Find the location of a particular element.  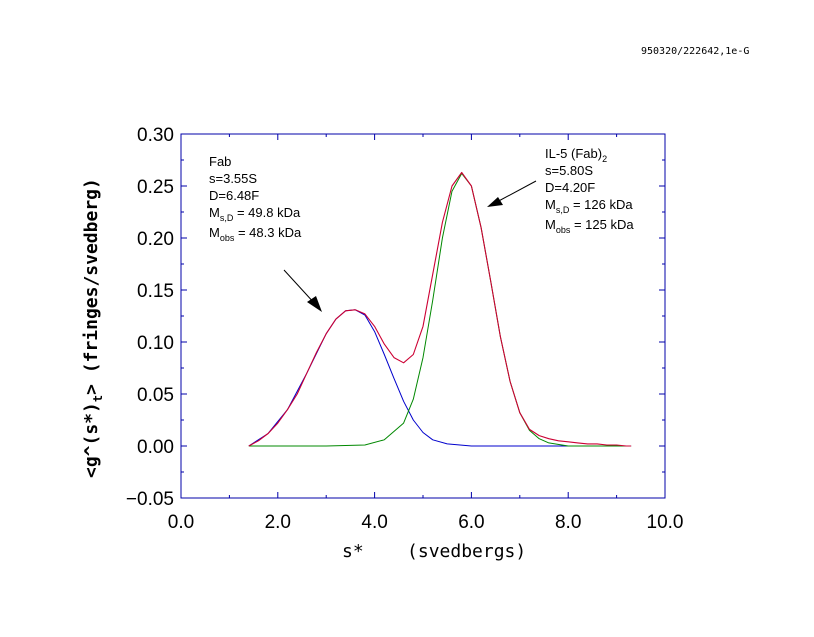

y-axis-title-sub: t is located at coordinates (98, 398).